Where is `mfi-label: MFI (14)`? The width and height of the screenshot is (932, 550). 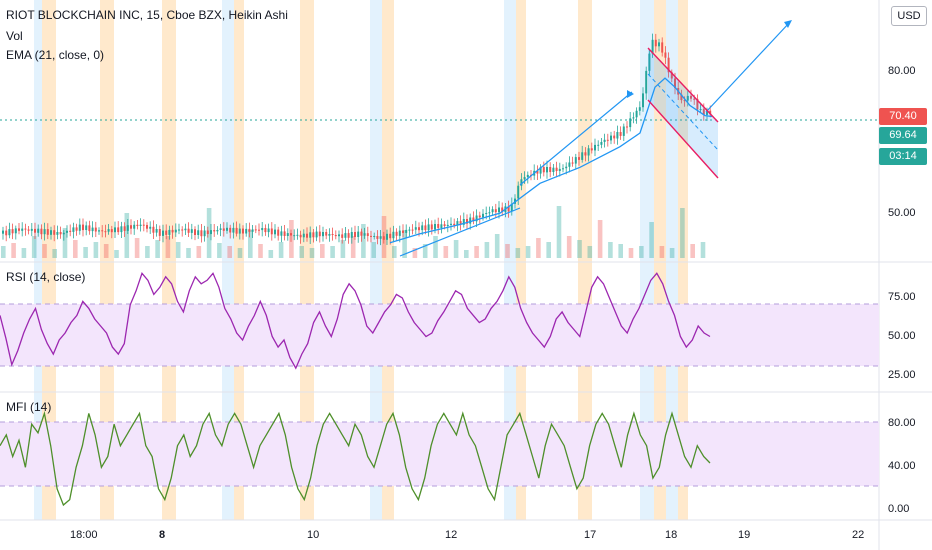 mfi-label: MFI (14) is located at coordinates (29, 407).